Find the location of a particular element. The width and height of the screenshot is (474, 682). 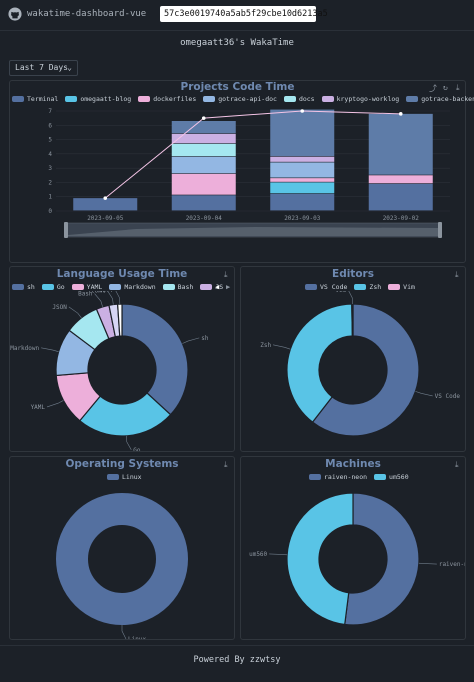

range-select-value: Last 7 Days is located at coordinates (41, 67).